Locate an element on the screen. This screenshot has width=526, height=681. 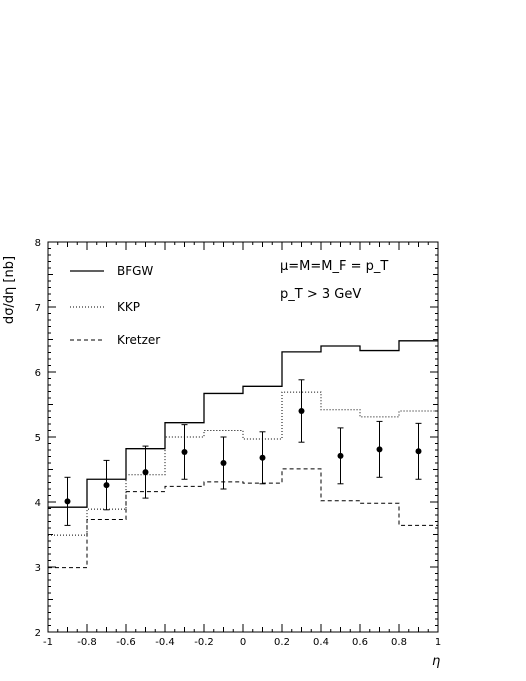
legend: BFGW KKP Kretzer is located at coordinates (115, 305).